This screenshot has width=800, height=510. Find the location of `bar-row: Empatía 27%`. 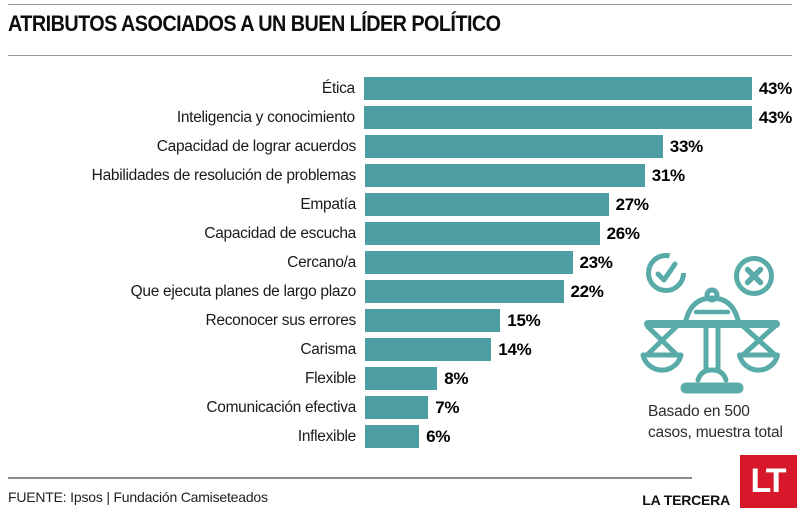

bar-row: Empatía 27% is located at coordinates (400, 204).